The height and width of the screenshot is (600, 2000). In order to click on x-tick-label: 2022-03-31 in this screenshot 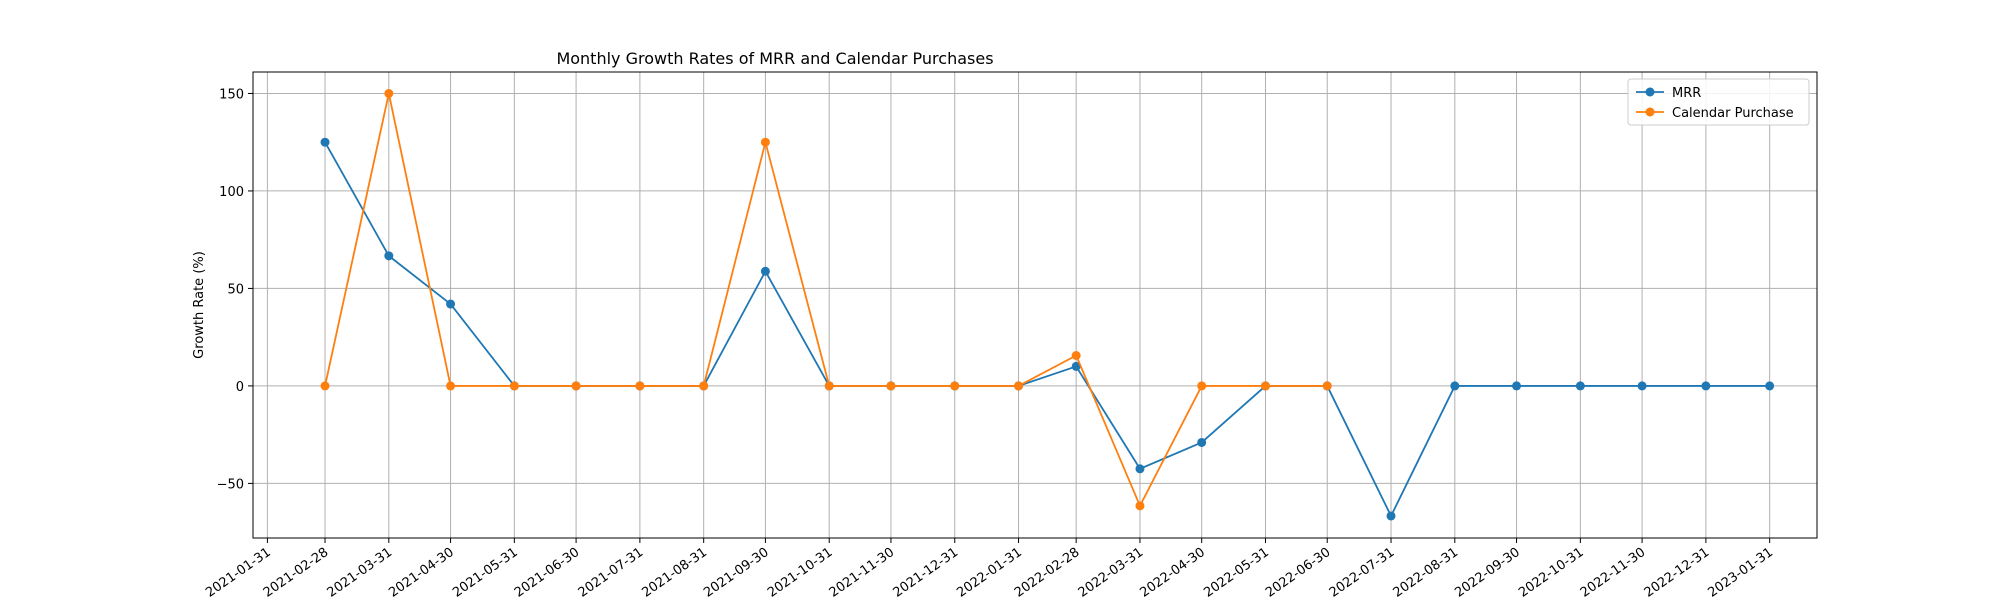, I will do `click(1111, 572)`.